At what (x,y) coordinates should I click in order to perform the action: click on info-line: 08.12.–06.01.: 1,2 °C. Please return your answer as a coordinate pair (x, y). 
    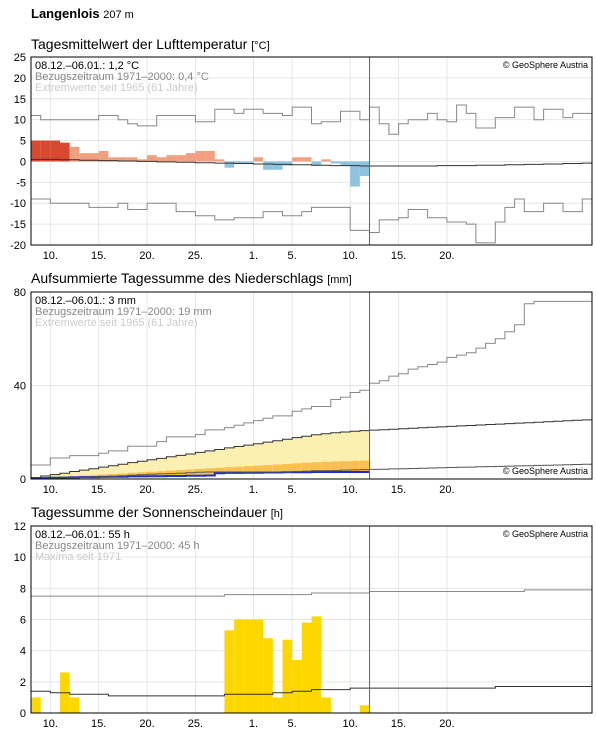
    Looking at the image, I should click on (87, 66).